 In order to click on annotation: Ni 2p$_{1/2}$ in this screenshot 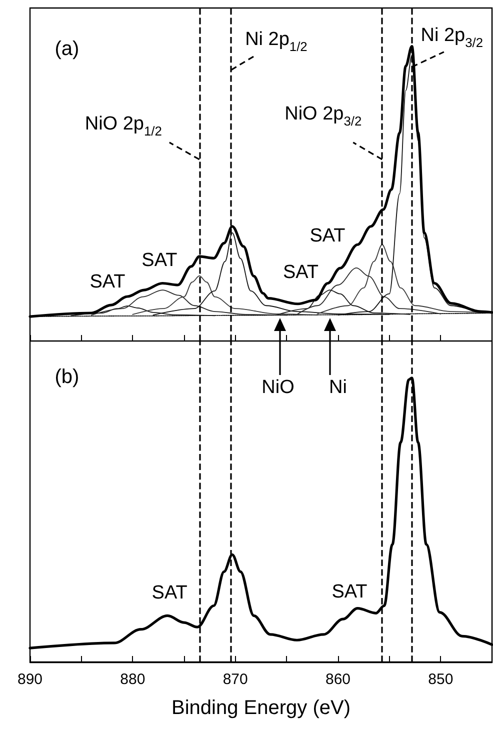, I will do `click(276, 41)`.